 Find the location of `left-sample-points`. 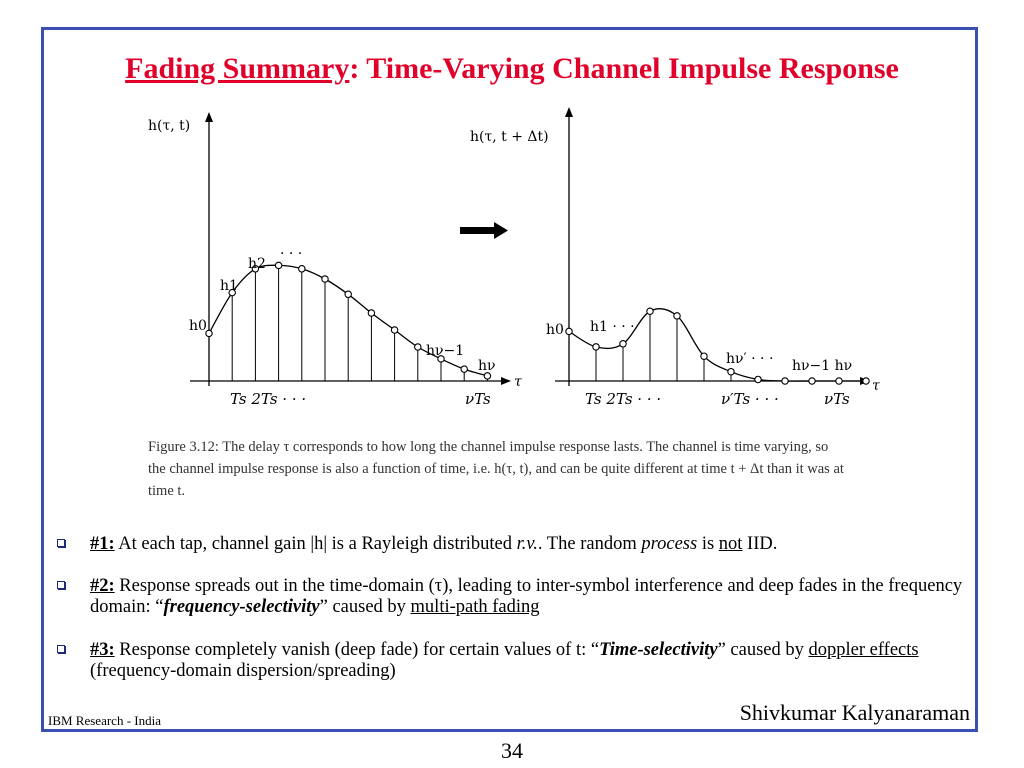

left-sample-points is located at coordinates (348, 320).